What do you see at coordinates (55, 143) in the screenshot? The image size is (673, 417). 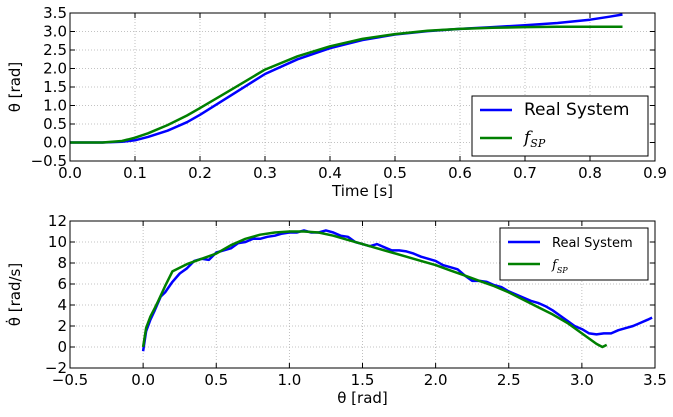 I see `y-tick-label: 0.0` at bounding box center [55, 143].